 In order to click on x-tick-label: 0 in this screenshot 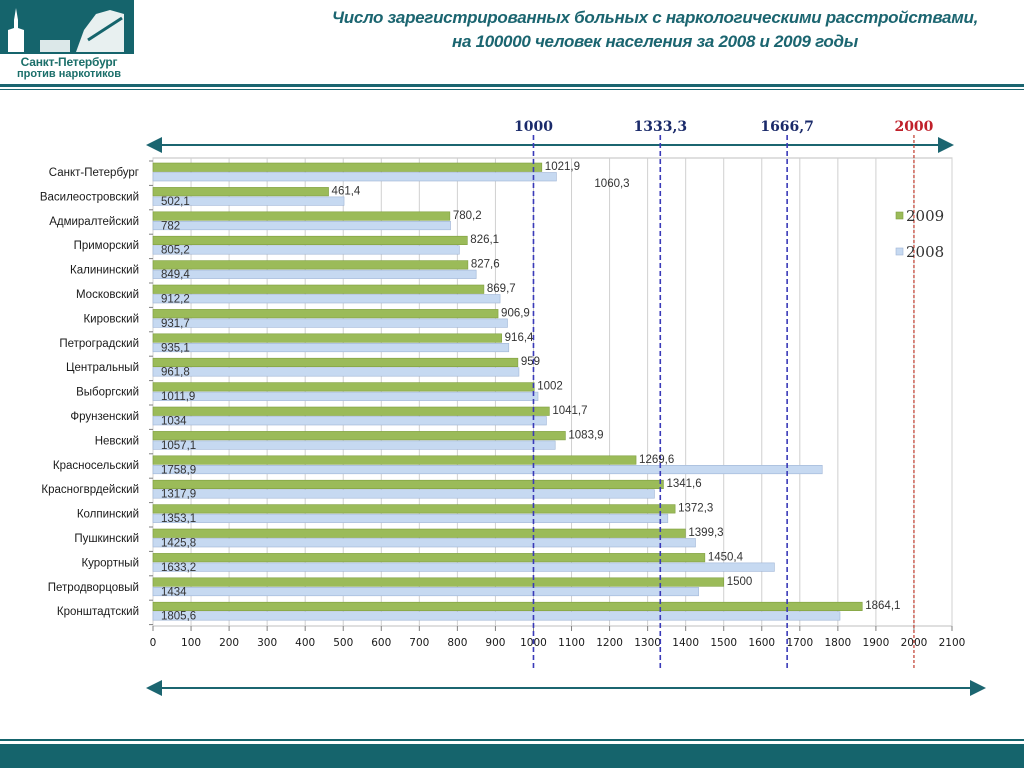, I will do `click(153, 643)`.